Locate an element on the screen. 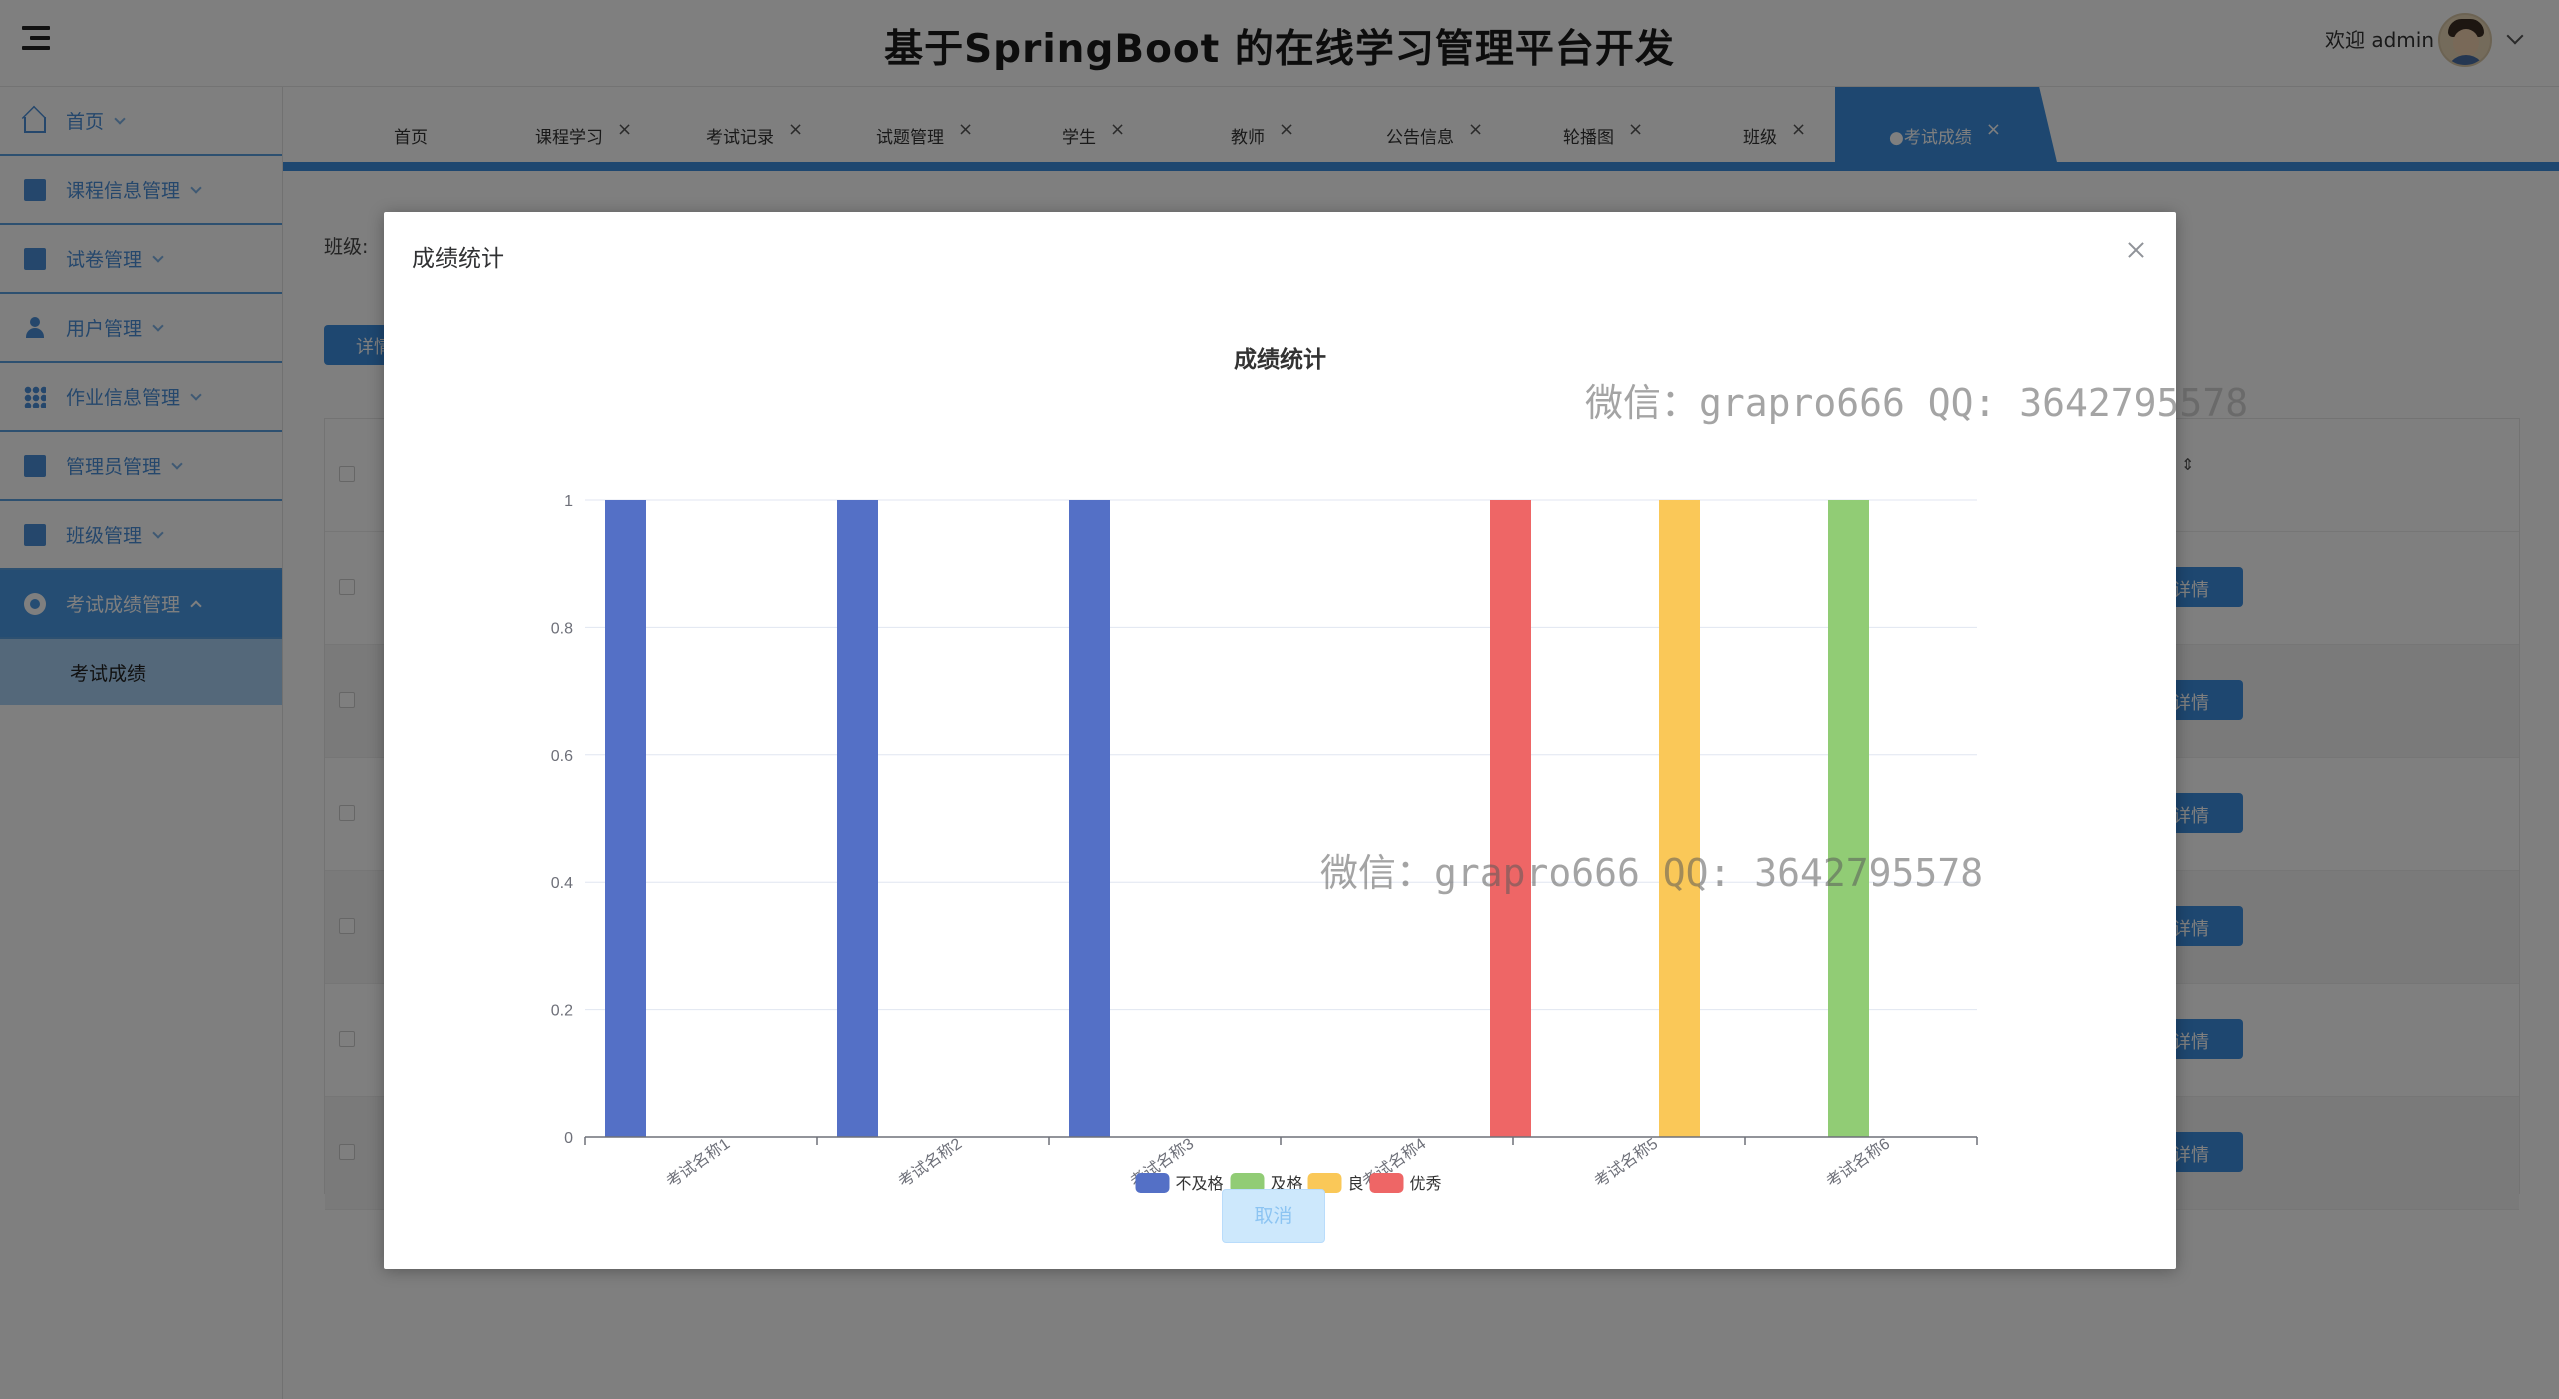 The image size is (2559, 1399). dialog-title: 成绩统计 is located at coordinates (458, 259).